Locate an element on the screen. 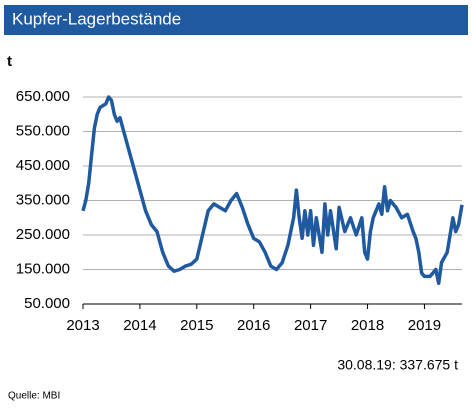  x-tick-label: 2018 is located at coordinates (367, 325).